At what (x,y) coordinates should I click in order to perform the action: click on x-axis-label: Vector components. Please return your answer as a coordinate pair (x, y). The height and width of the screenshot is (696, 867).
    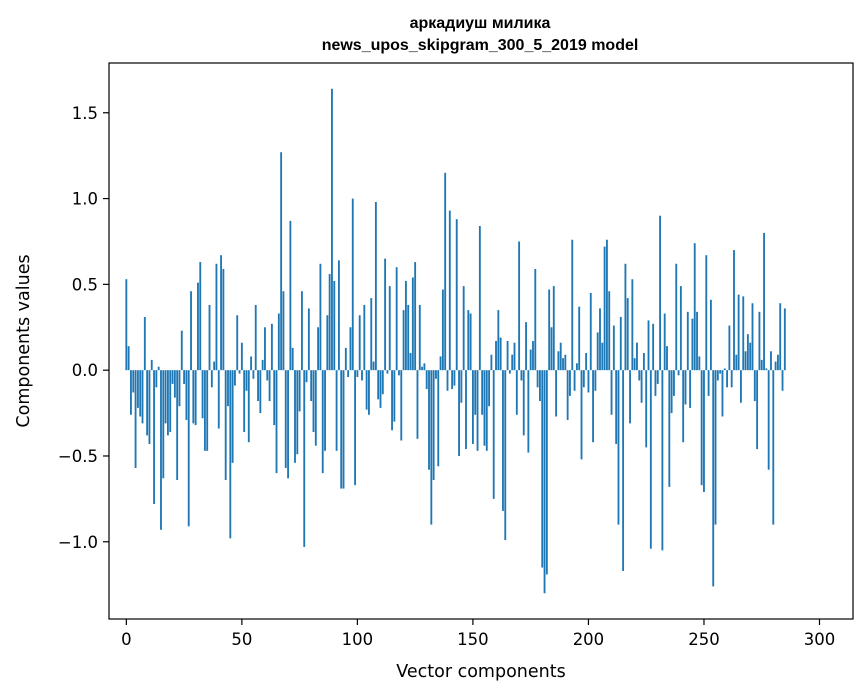
    Looking at the image, I should click on (480, 672).